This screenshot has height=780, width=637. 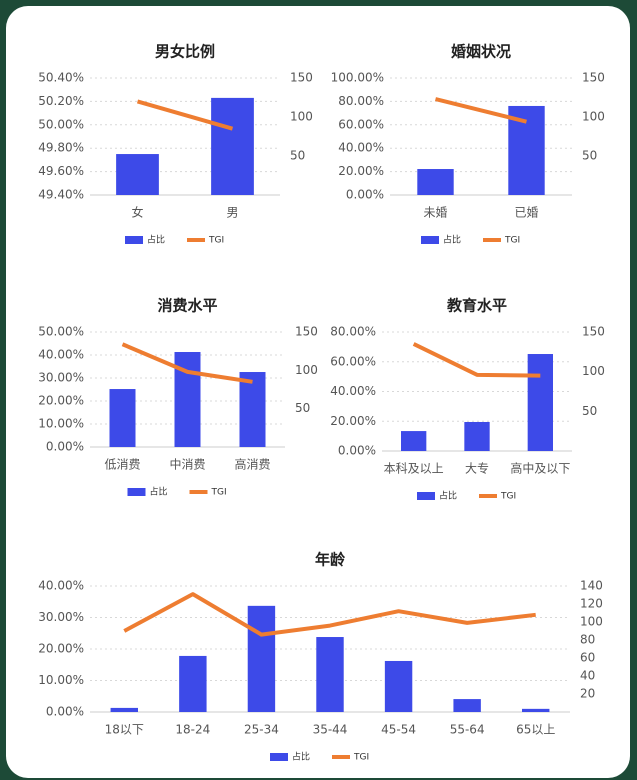 I want to click on chart-title: 男女比例, so click(x=185, y=52).